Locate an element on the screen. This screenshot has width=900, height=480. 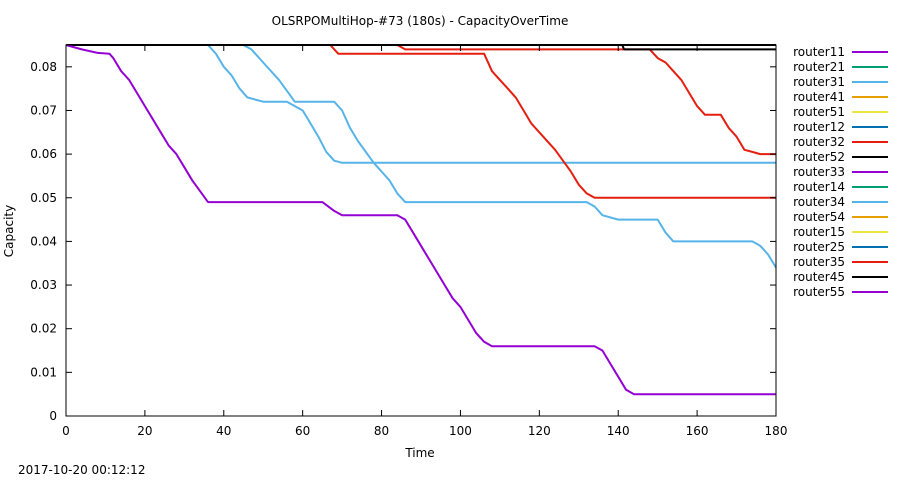
x-tick-label: 140 is located at coordinates (618, 431).